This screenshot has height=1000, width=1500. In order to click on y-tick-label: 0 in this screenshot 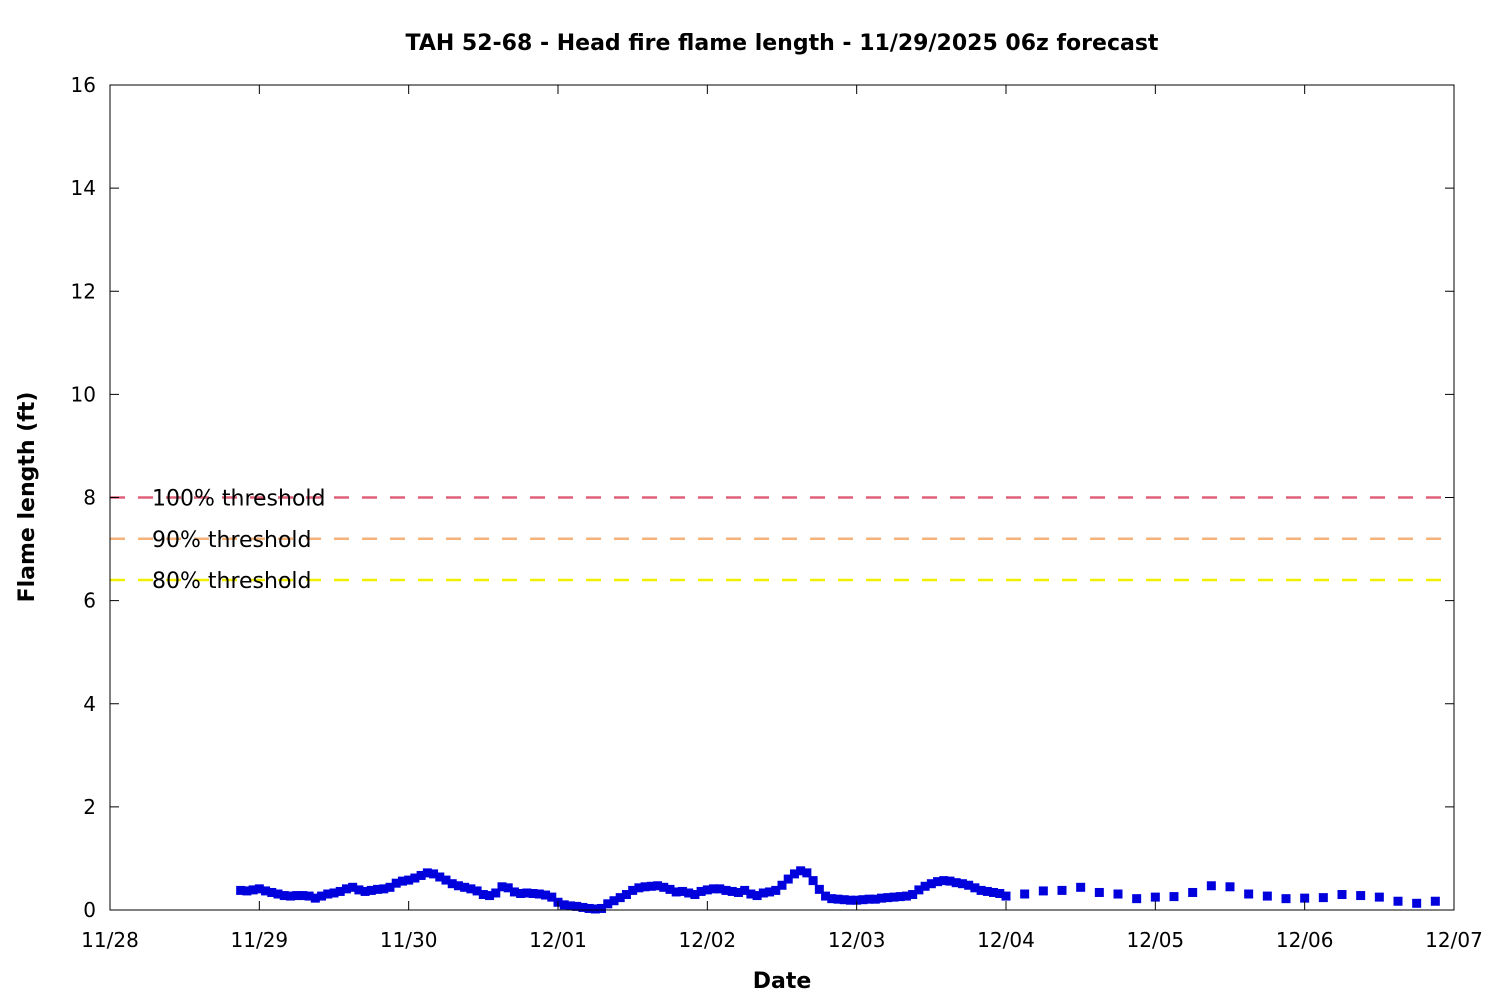, I will do `click(89, 910)`.